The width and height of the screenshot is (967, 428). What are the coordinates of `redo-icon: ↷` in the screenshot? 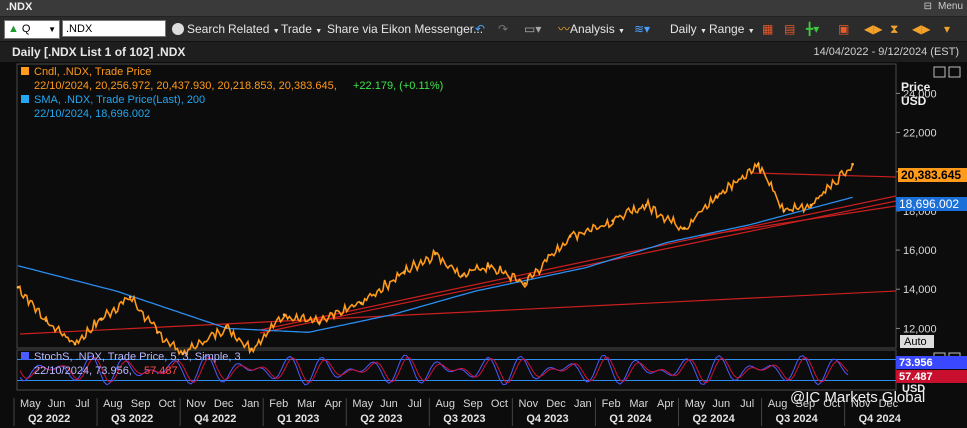 It's located at (503, 29).